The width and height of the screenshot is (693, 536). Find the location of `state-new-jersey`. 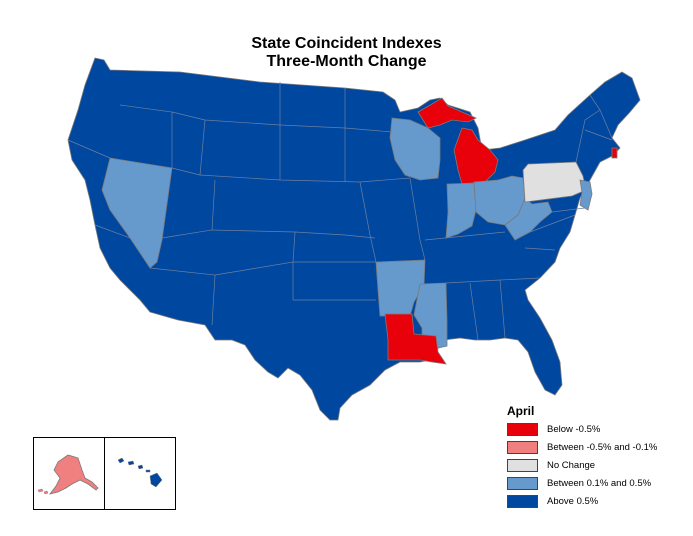

state-new-jersey is located at coordinates (586, 195).